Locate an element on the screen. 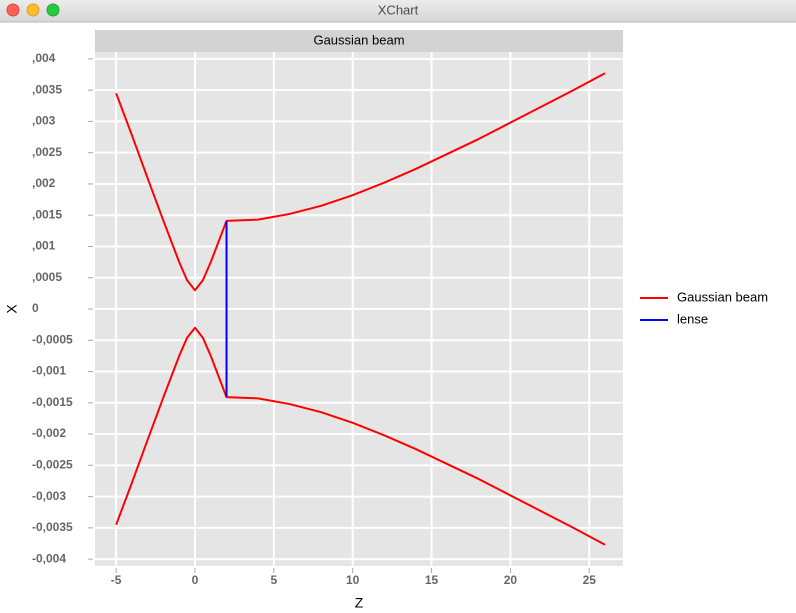 The height and width of the screenshot is (613, 796). y-tick-label: ,0025 is located at coordinates (47, 152).